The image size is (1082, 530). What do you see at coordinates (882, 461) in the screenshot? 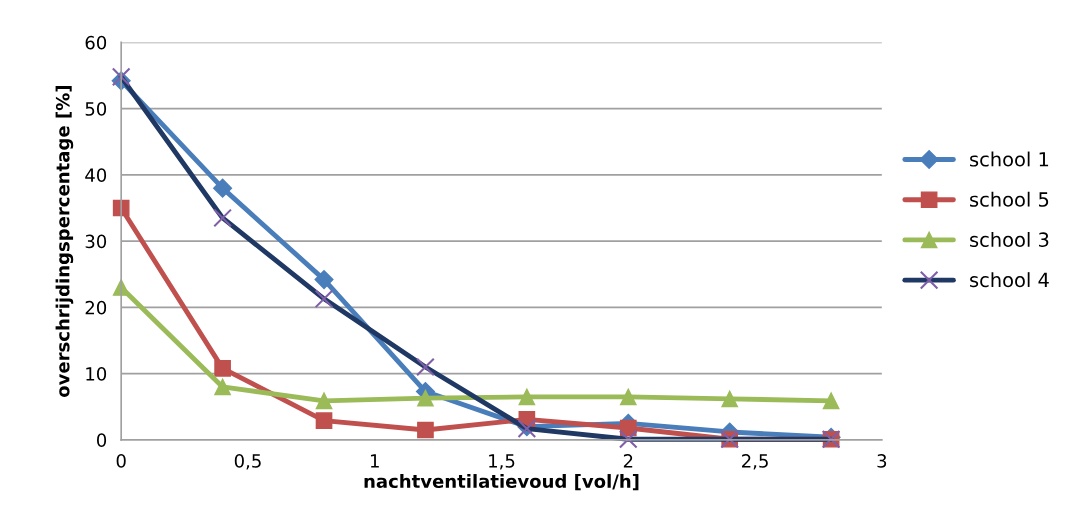
I see `x-tick-label: 3` at bounding box center [882, 461].